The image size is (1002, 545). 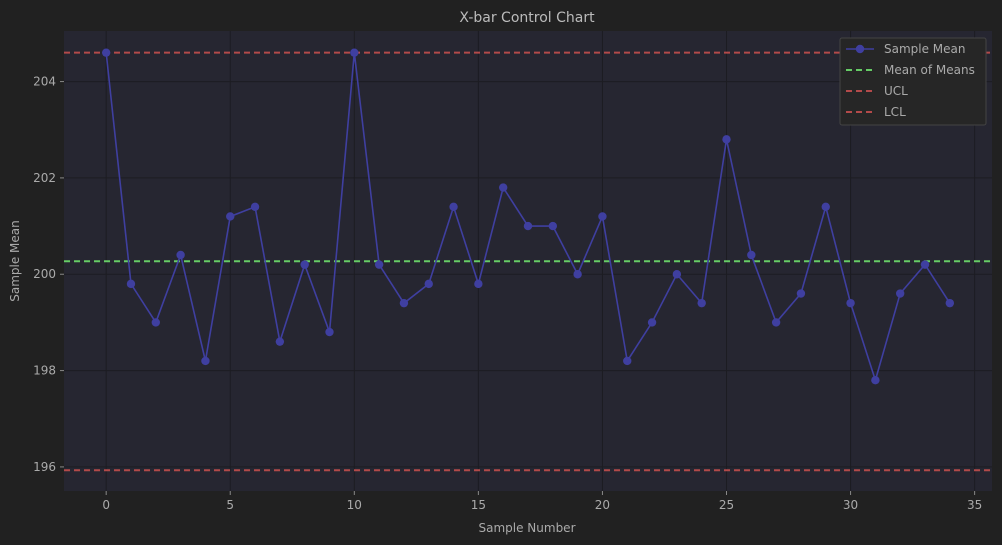 I want to click on x-tick-label: 5, so click(x=230, y=505).